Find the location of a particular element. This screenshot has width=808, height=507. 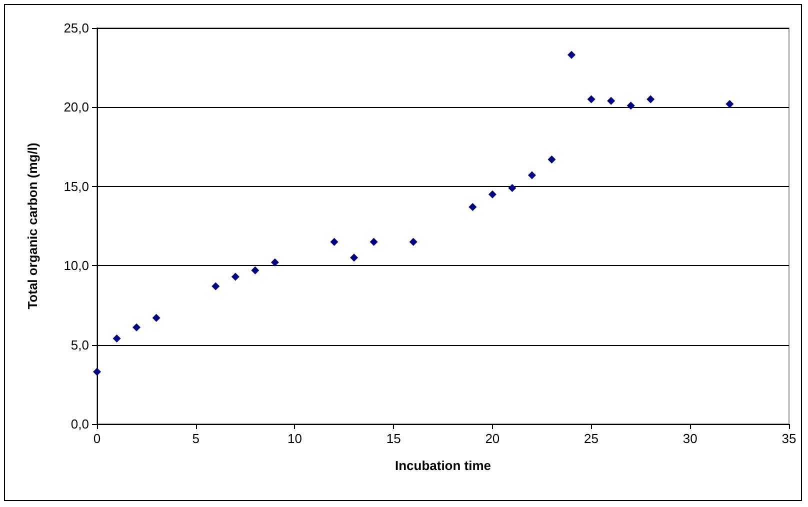

x-tick-label: 5 is located at coordinates (196, 438).